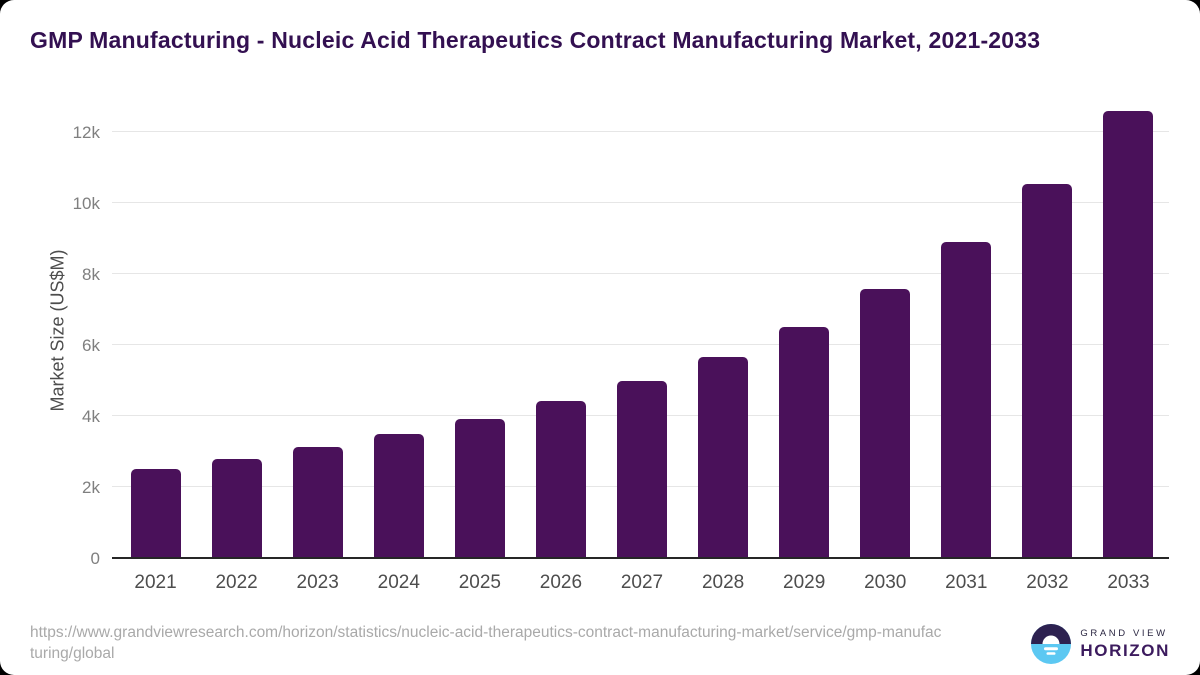  What do you see at coordinates (640, 558) in the screenshot?
I see `x-axis-line` at bounding box center [640, 558].